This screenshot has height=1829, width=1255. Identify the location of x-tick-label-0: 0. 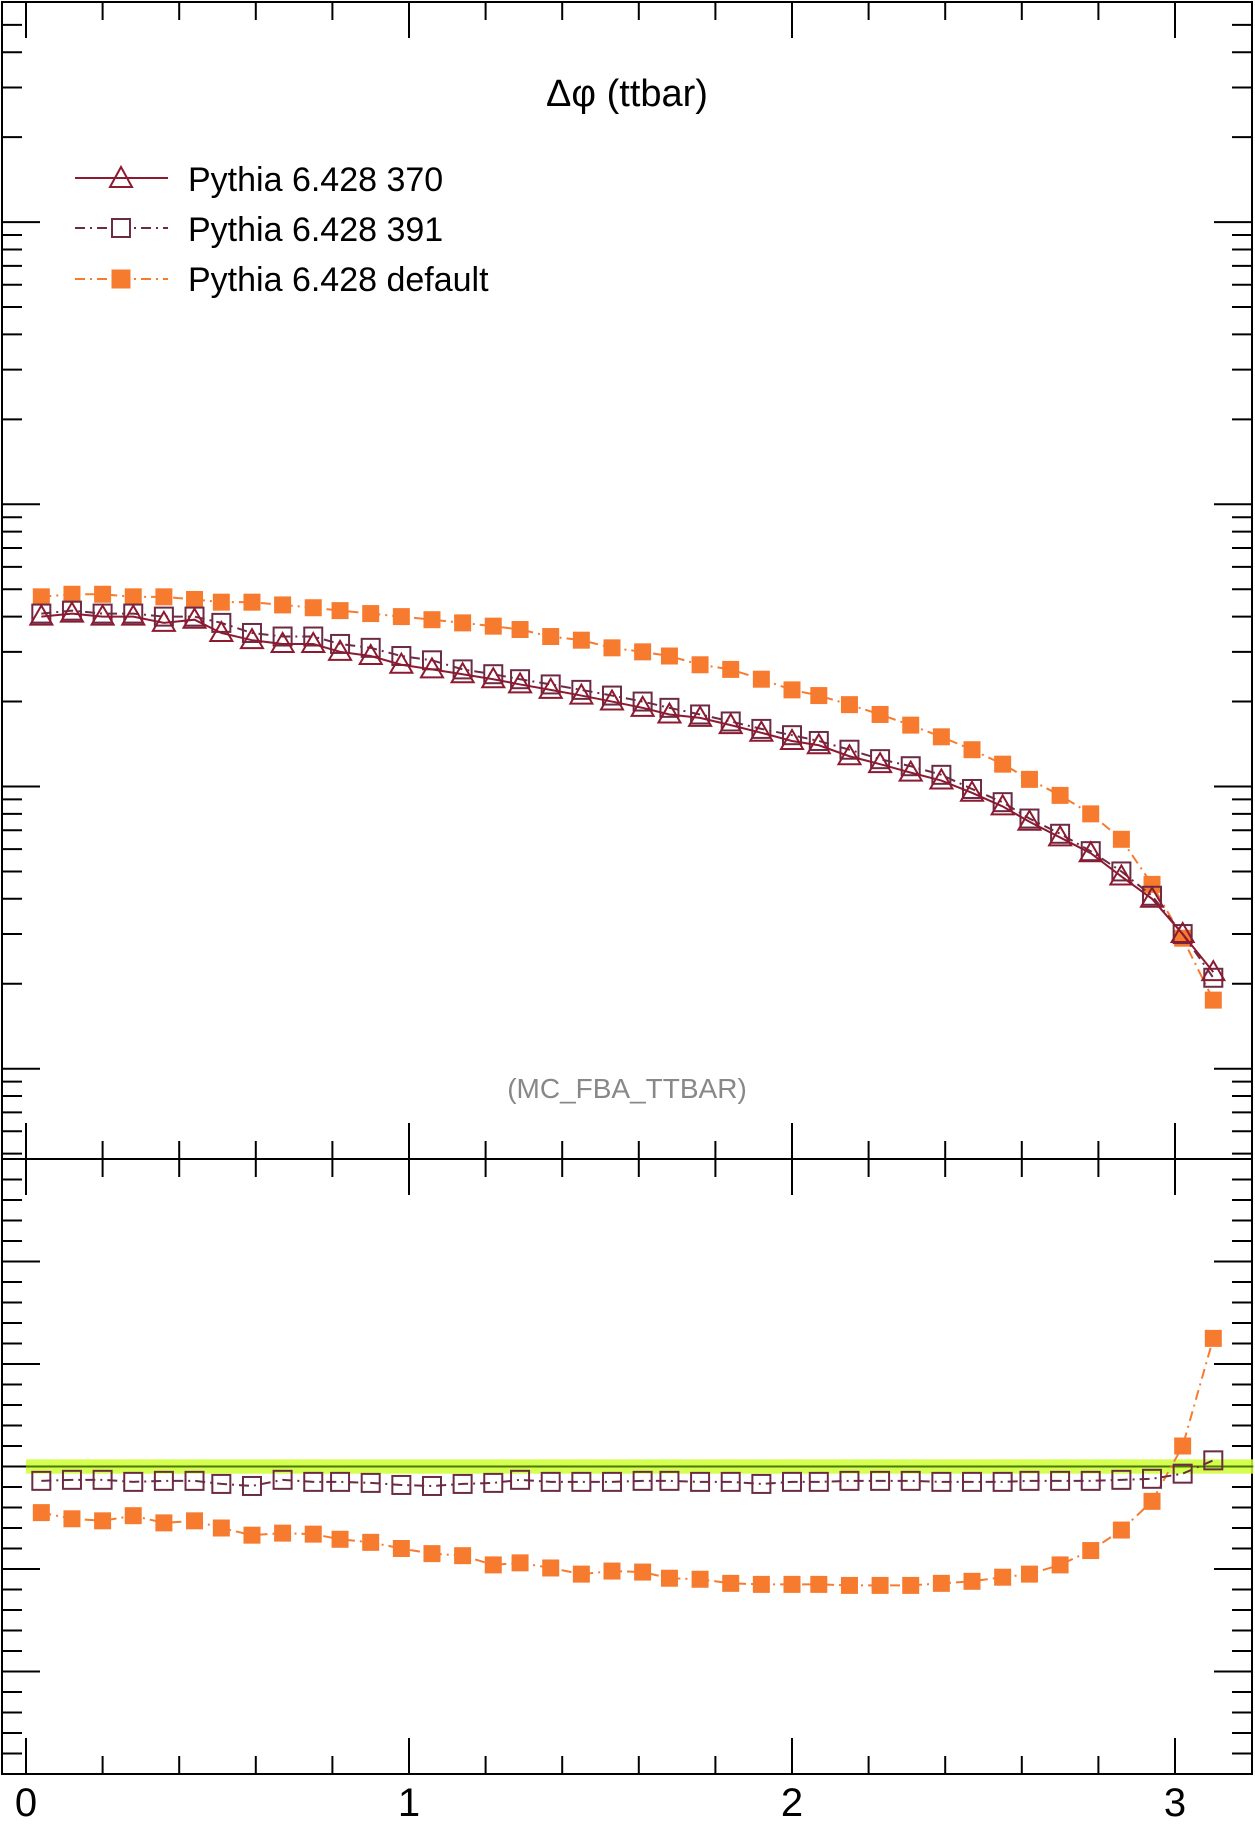
(26, 1803).